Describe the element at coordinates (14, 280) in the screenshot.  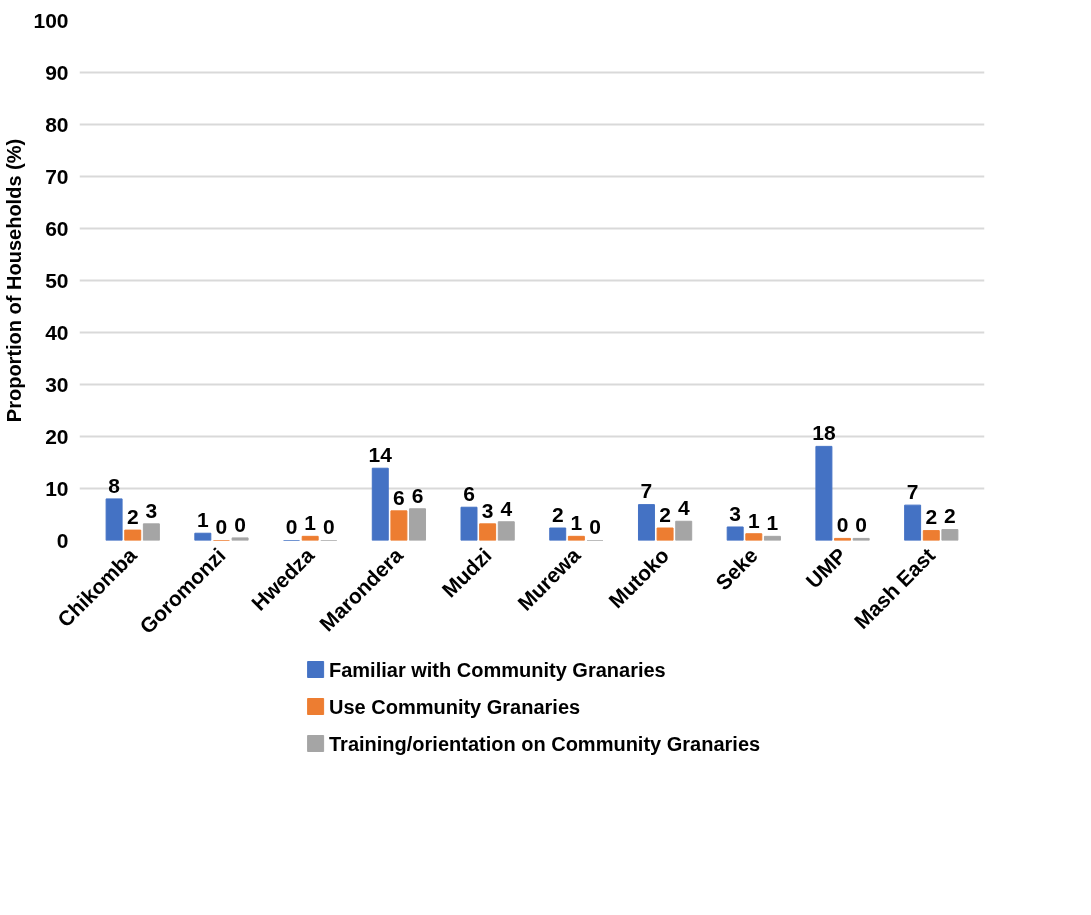
I see `y-axis-title: Proportion of Households (%)` at that location.